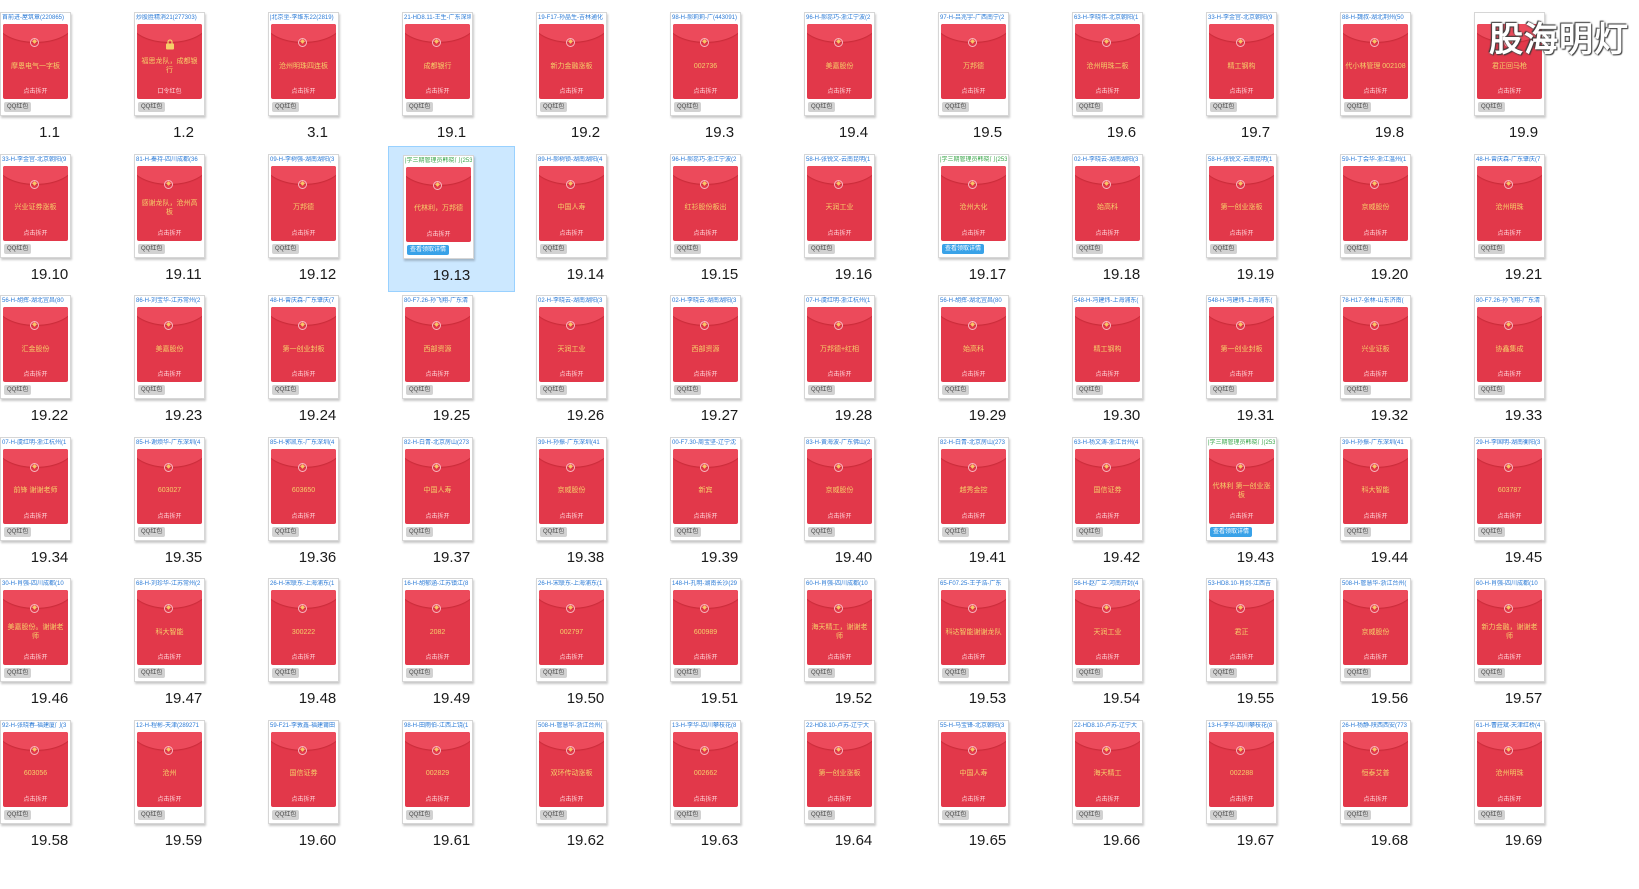 This screenshot has width=1639, height=889. I want to click on file-item: 56-H-胡挥-湖北宜昌(80 ◆ 汇金股份 点击拆开 QQ红包 19.22, so click(56, 360).